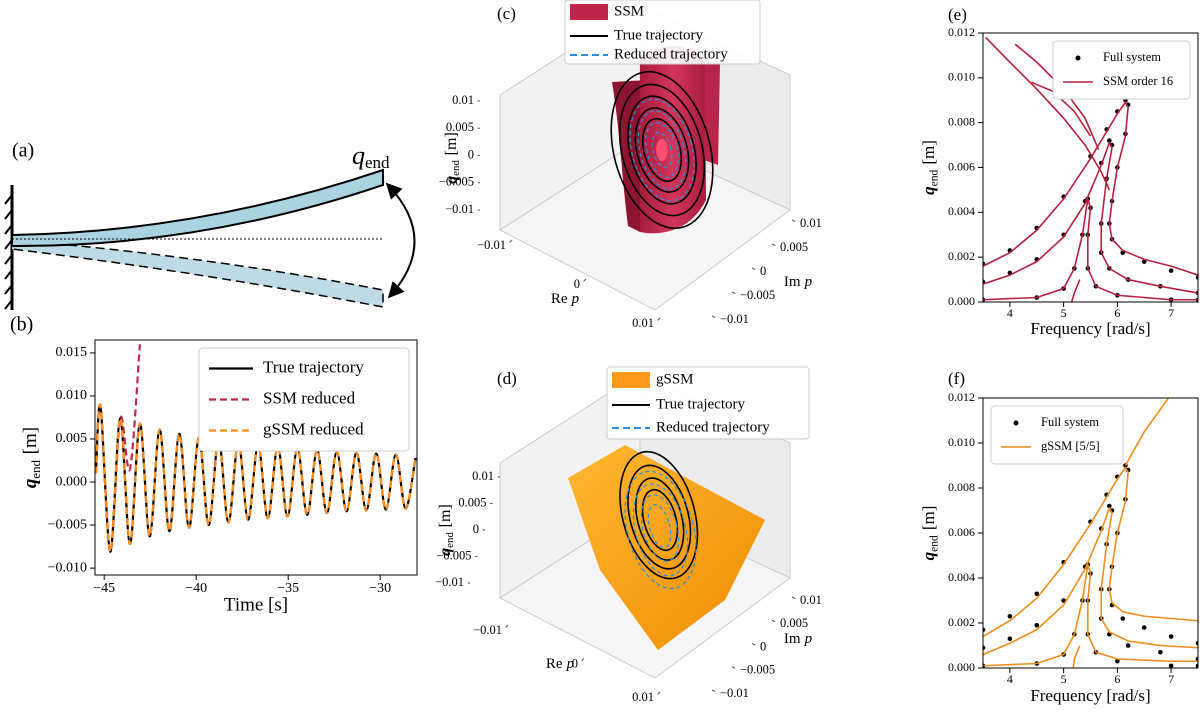 The image size is (1200, 713). What do you see at coordinates (712, 112) in the screenshot?
I see `ssm-surface` at bounding box center [712, 112].